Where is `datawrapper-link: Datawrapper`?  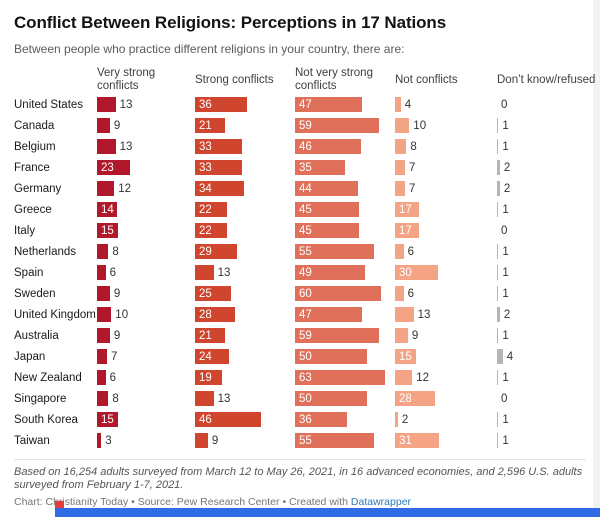
datawrapper-link: Datawrapper is located at coordinates (381, 502).